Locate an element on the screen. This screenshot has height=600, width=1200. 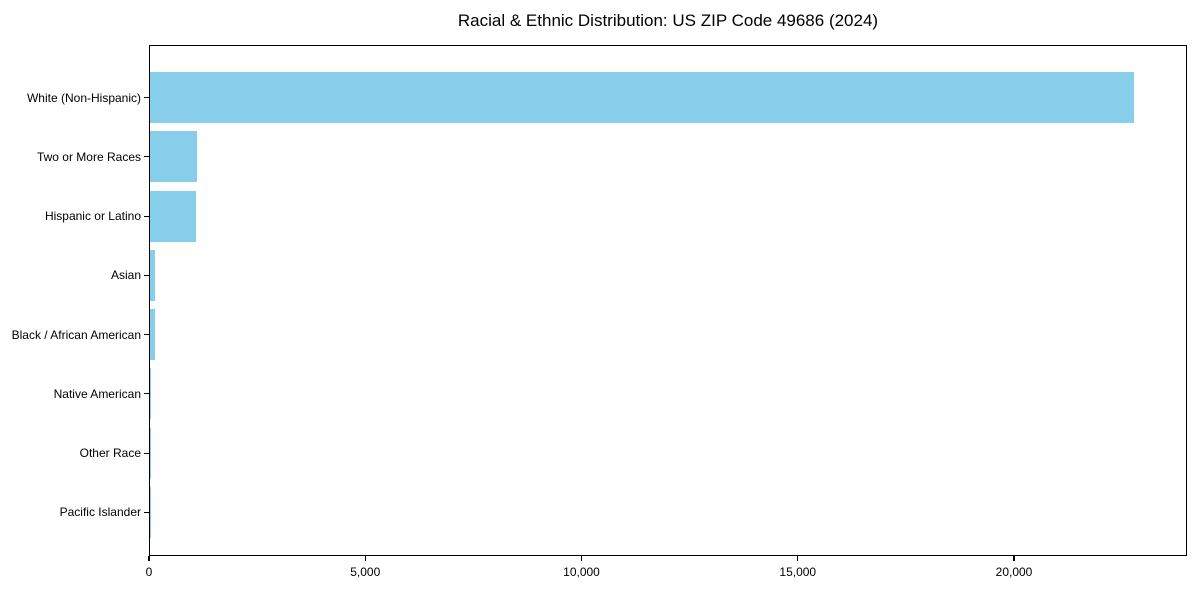
y-tick-label: Native American is located at coordinates (97, 393).